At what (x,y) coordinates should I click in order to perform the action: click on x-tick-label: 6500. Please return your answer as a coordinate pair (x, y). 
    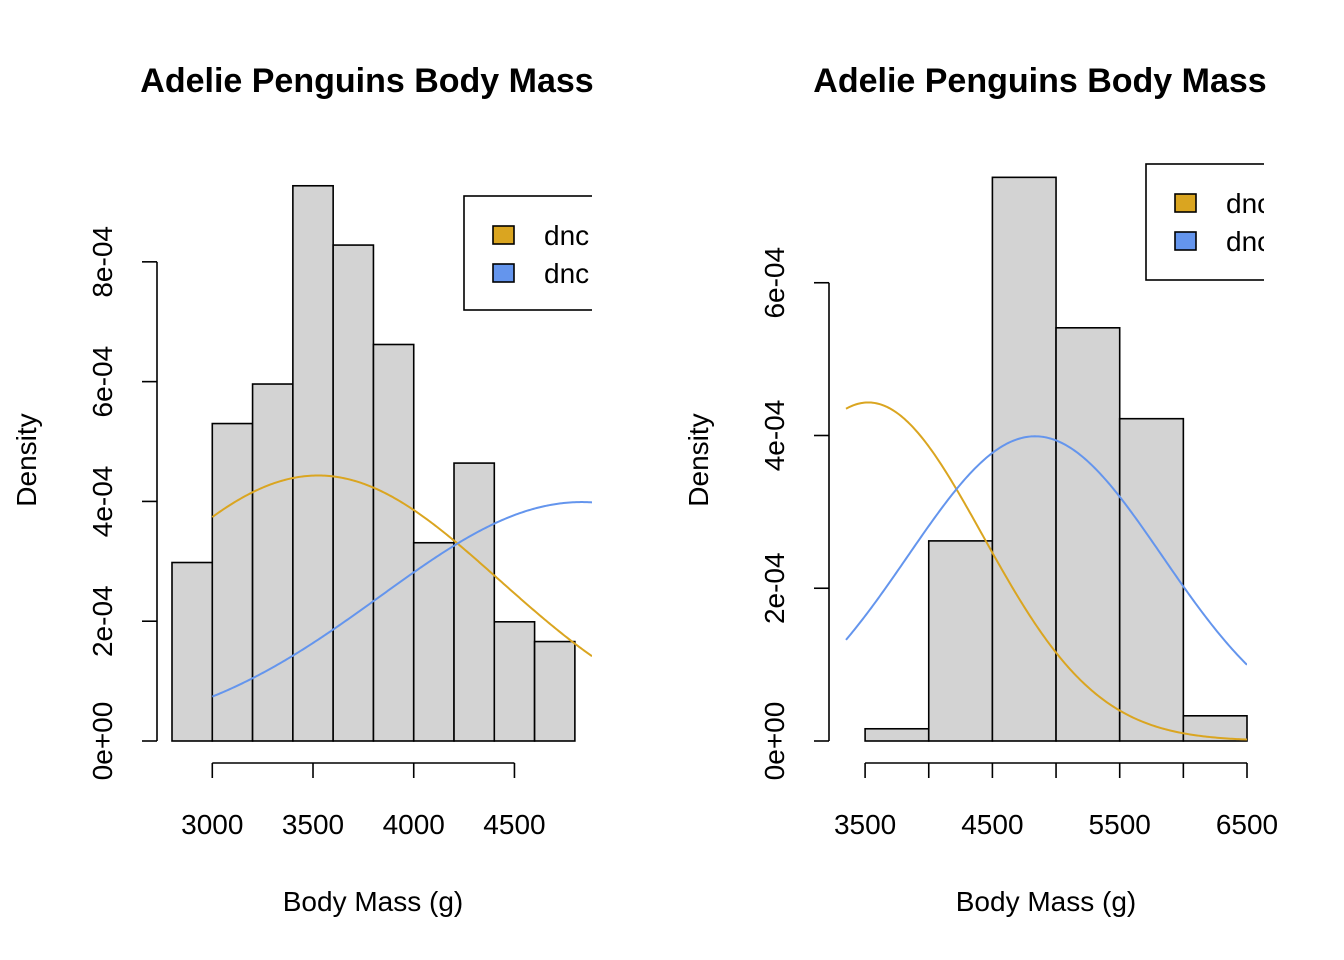
    Looking at the image, I should click on (1247, 824).